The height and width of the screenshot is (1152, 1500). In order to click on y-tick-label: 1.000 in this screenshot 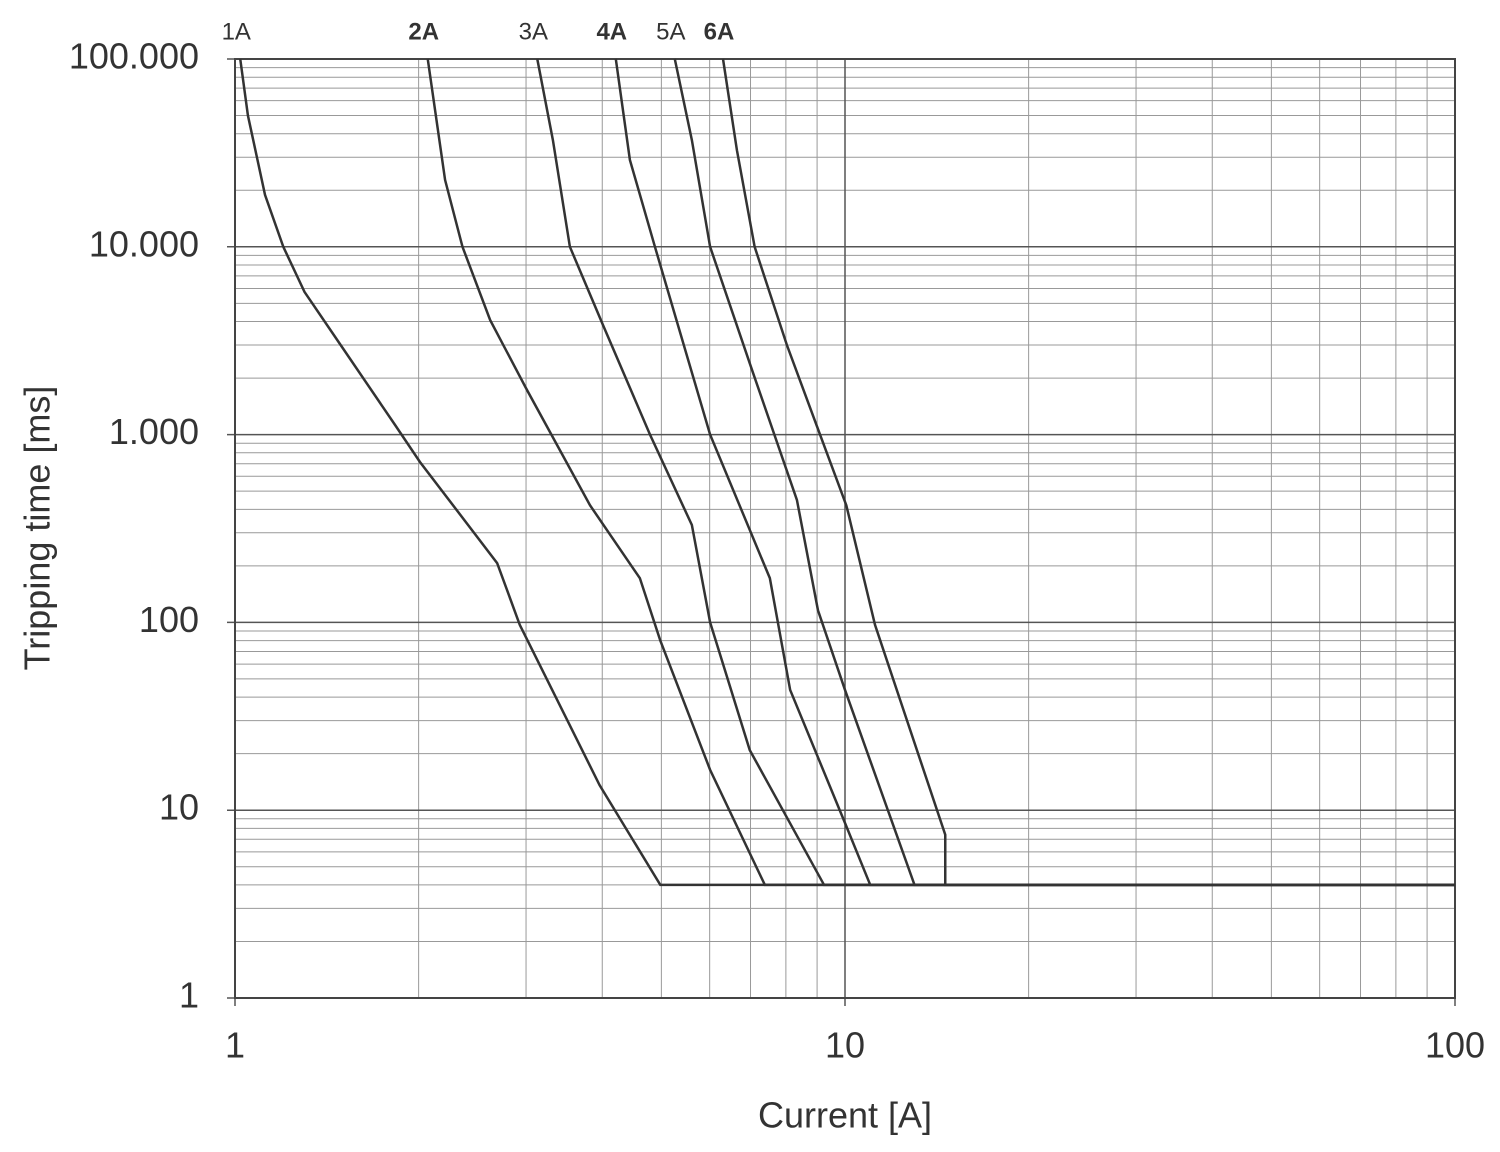, I will do `click(154, 431)`.